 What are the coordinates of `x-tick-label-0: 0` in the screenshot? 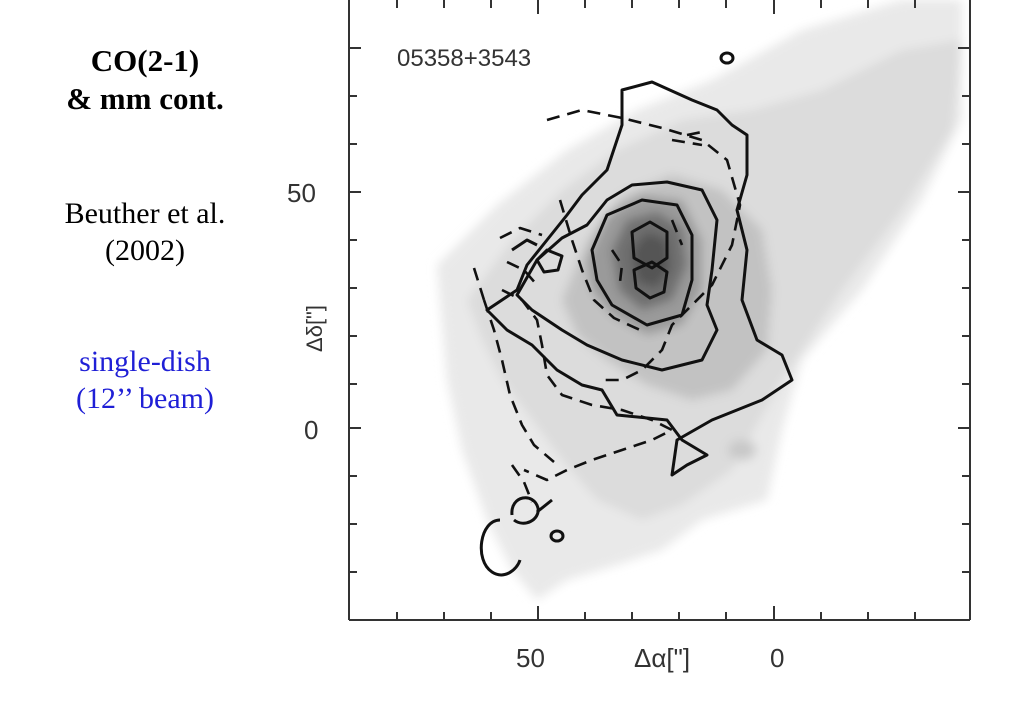 It's located at (777, 658).